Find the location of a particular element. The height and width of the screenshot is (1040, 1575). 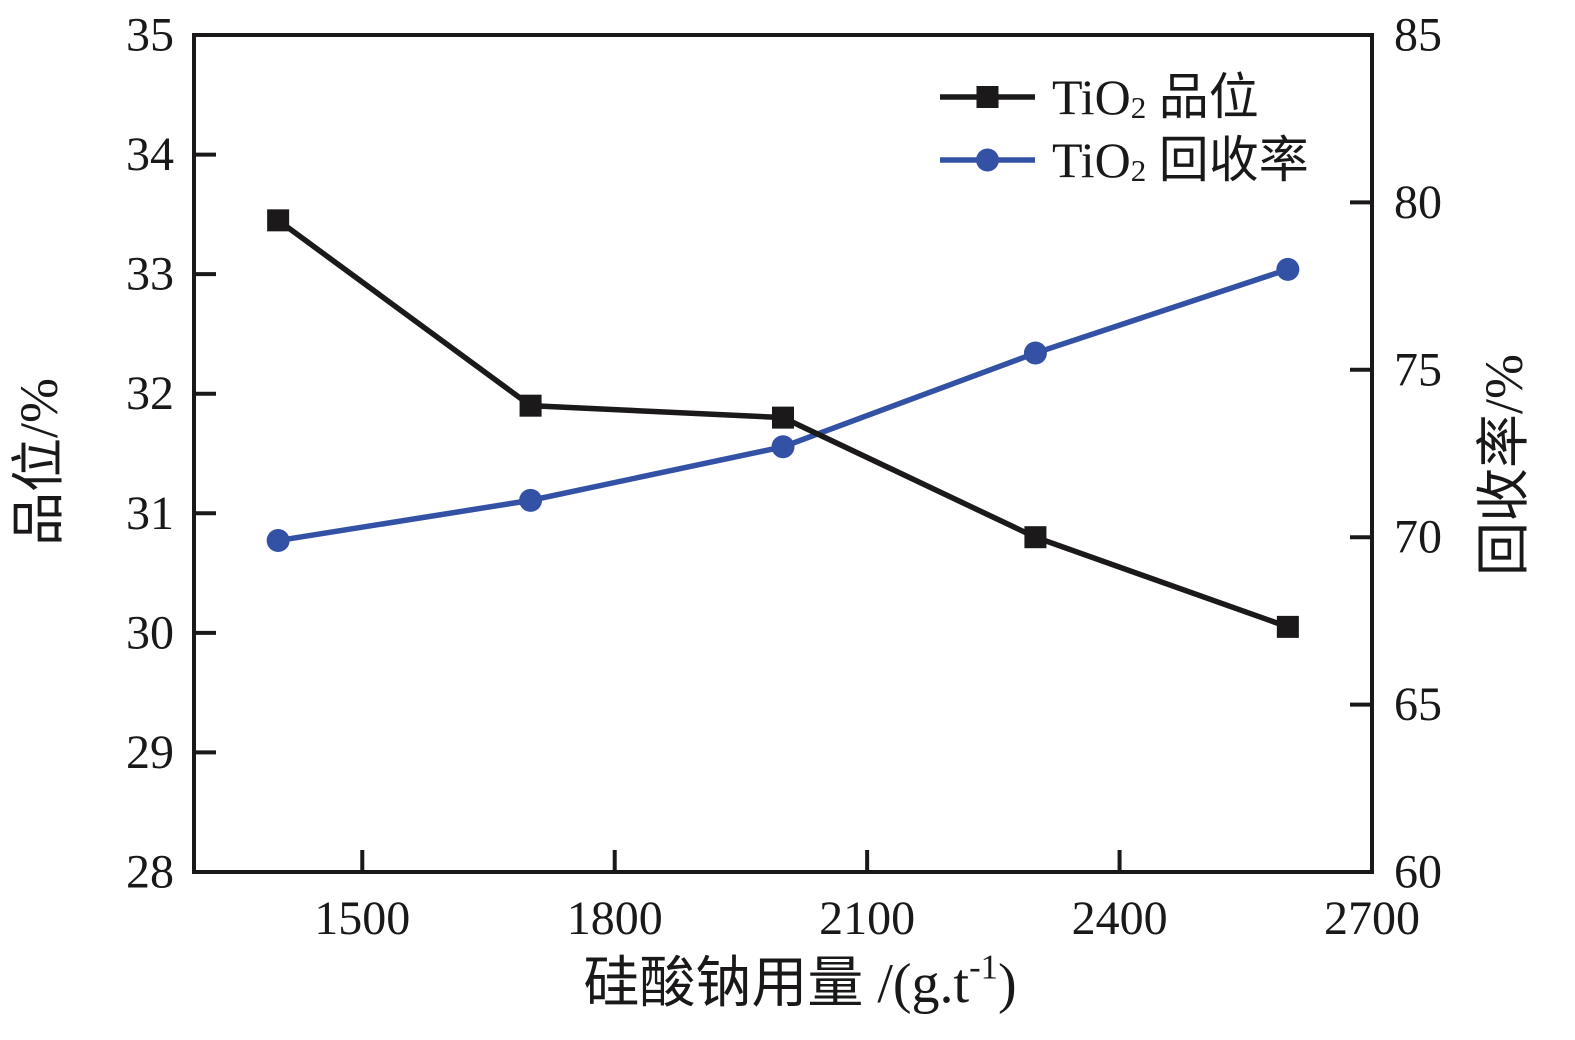

left-axis-tick-label: 28 is located at coordinates (150, 872).